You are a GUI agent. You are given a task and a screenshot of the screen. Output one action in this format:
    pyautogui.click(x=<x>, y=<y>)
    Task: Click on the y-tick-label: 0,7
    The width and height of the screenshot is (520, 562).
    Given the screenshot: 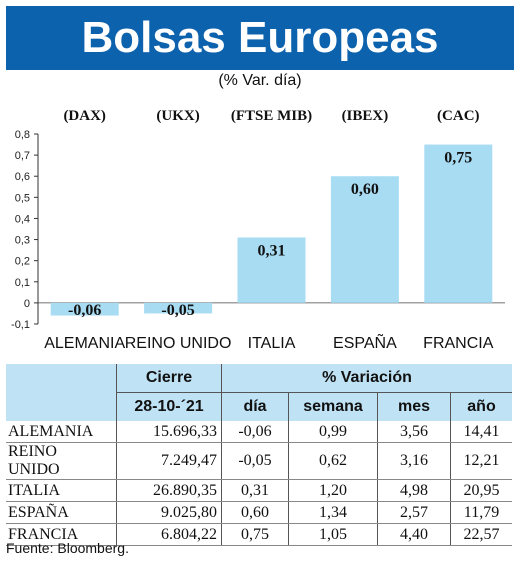 What is the action you would take?
    pyautogui.click(x=22, y=156)
    